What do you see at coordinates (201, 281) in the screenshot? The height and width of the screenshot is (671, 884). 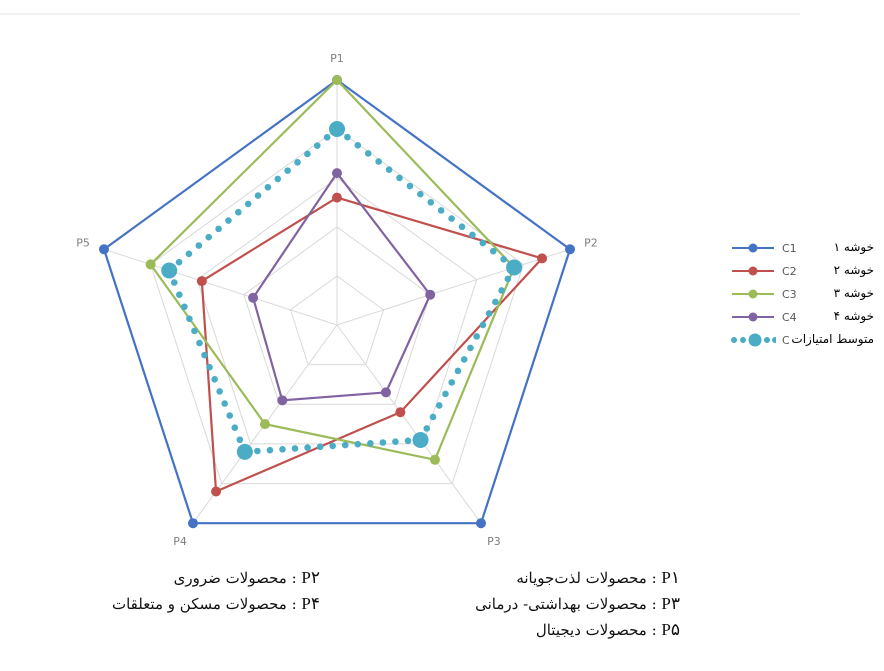 I see `series-c2-point-p5` at bounding box center [201, 281].